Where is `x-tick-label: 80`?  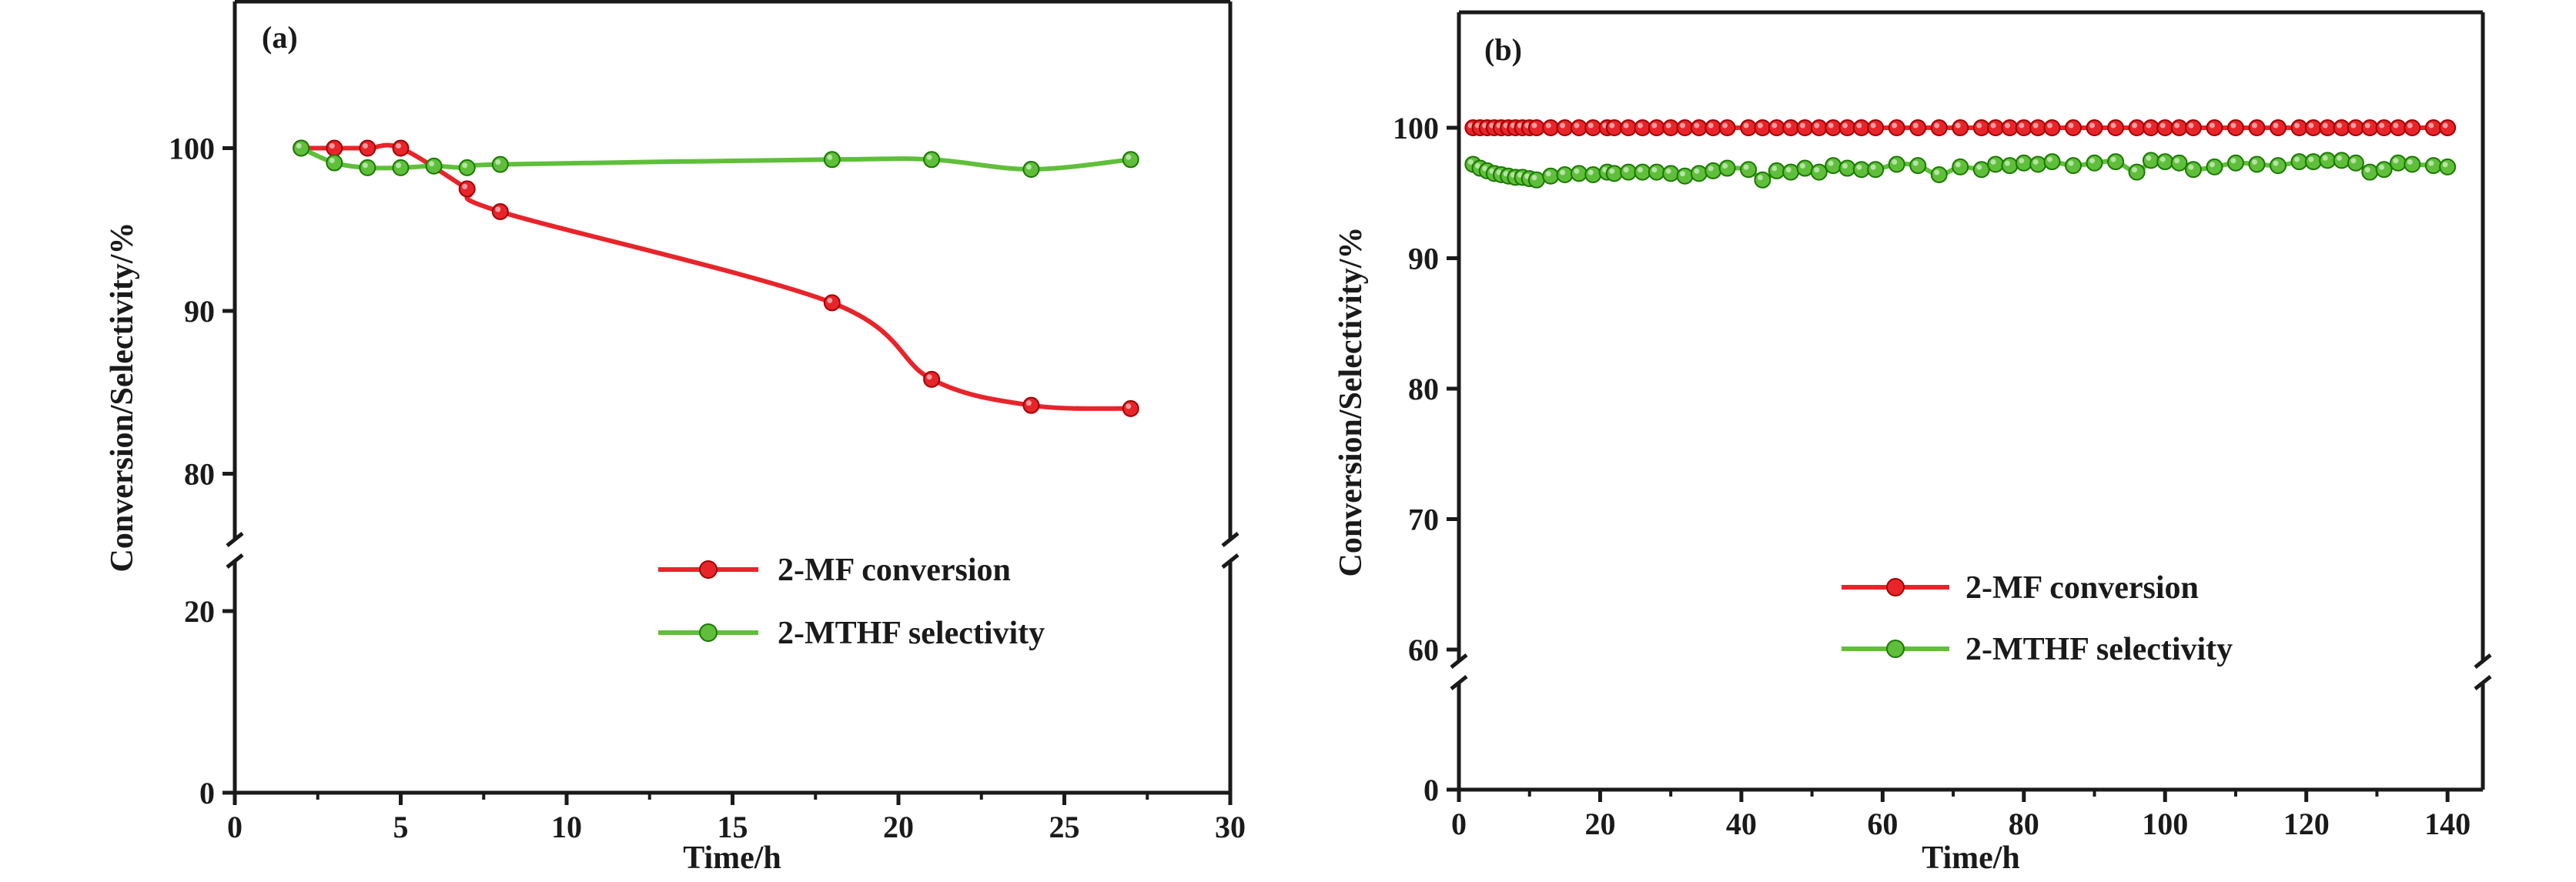
x-tick-label: 80 is located at coordinates (2024, 824).